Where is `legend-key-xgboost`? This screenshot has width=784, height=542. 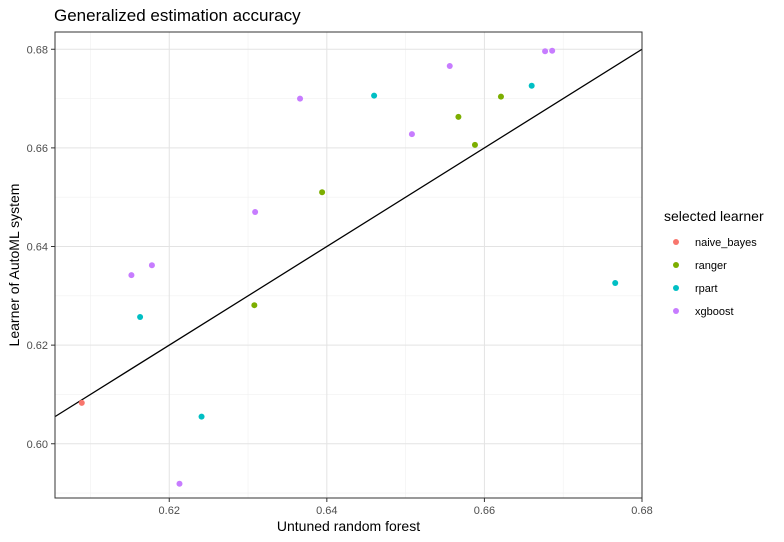 legend-key-xgboost is located at coordinates (676, 311).